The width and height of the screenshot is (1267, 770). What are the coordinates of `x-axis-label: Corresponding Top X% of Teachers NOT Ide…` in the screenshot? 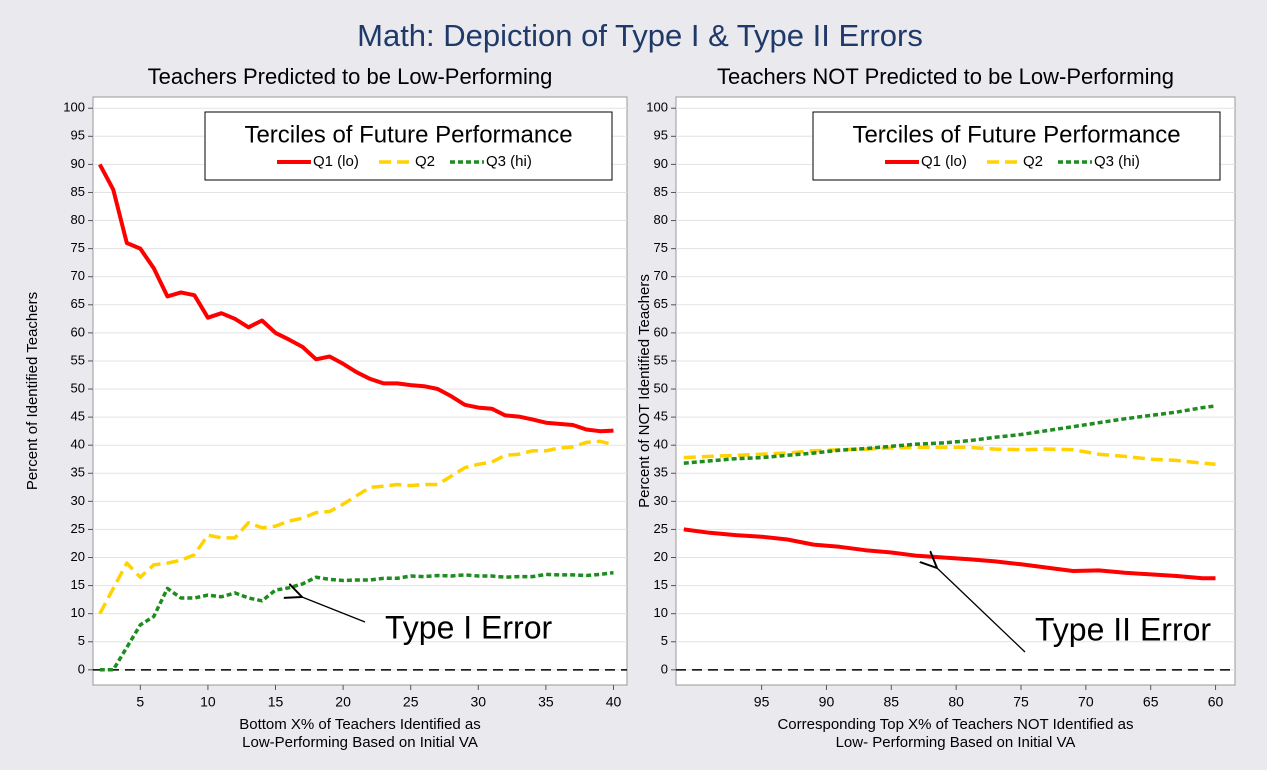 It's located at (955, 724).